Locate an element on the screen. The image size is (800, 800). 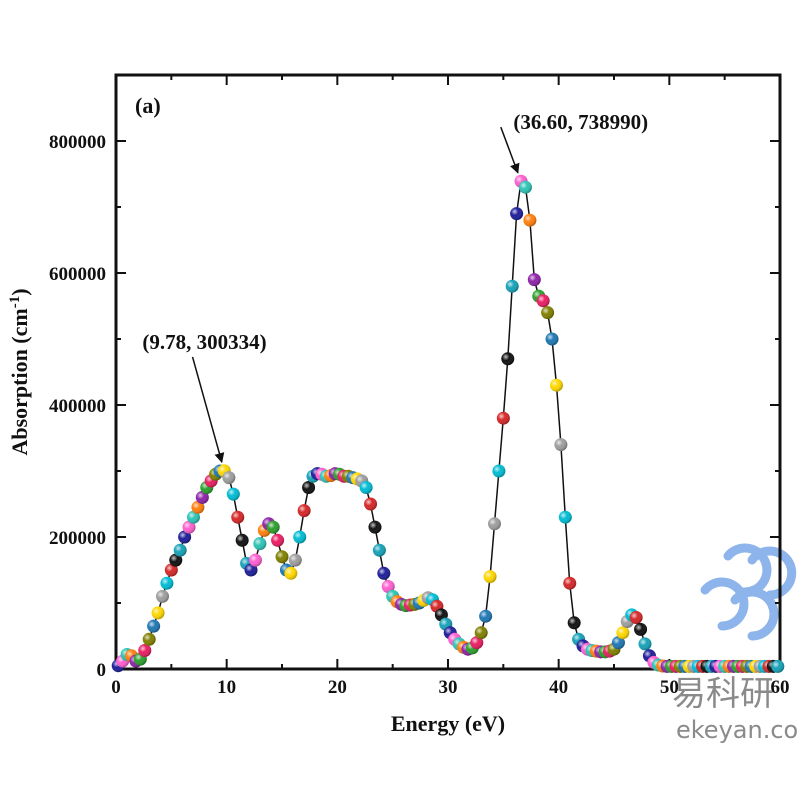
x-tick-label: 40 is located at coordinates (558, 687).